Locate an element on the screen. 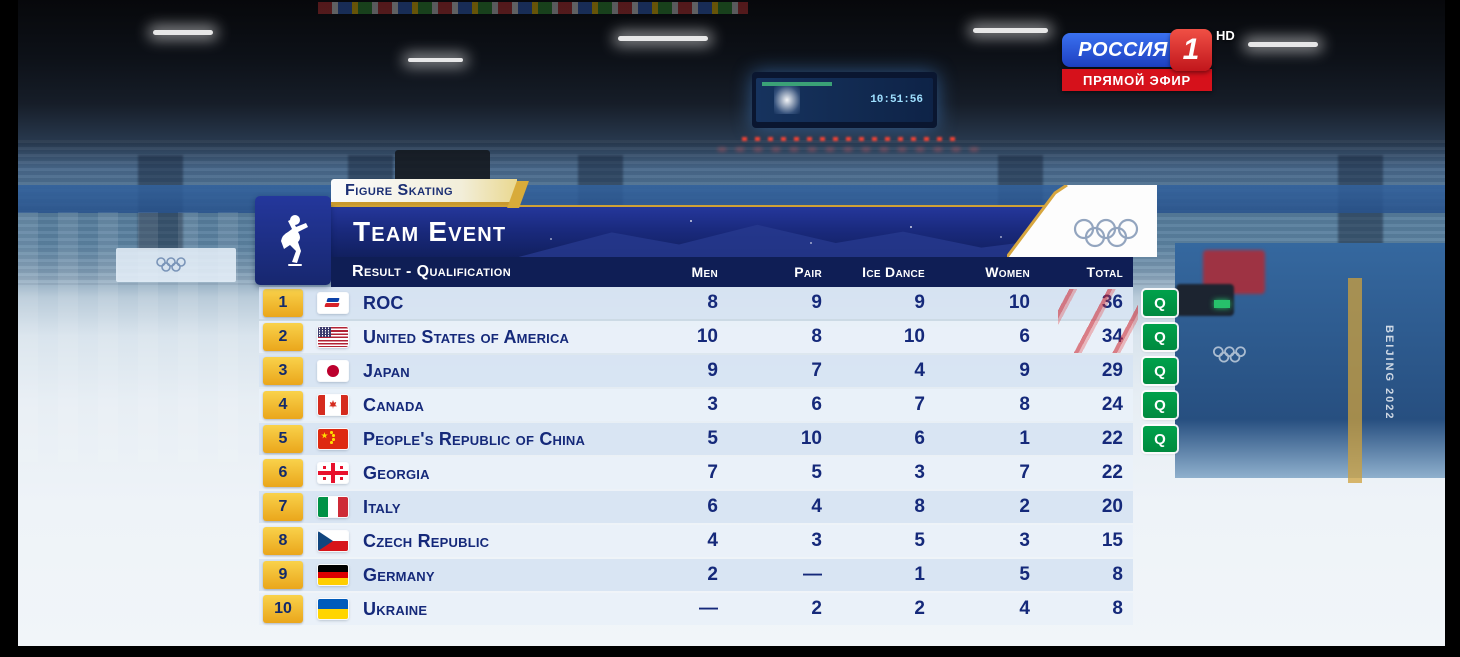 The width and height of the screenshot is (1460, 657). score-pair: — is located at coordinates (812, 574).